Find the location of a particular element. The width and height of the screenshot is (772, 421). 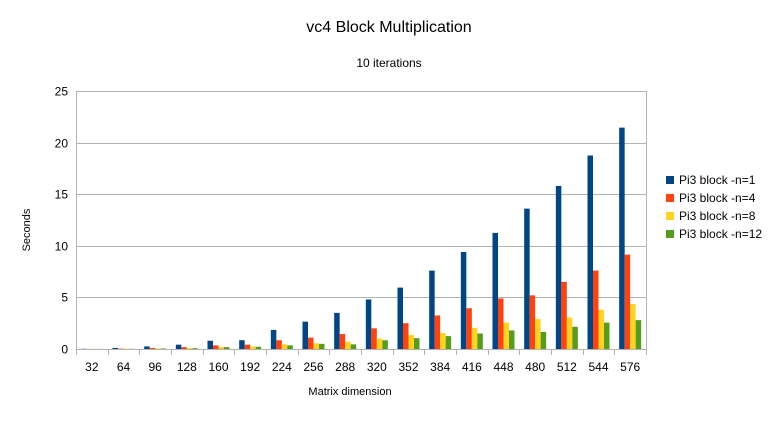

x-tick-label: 64 is located at coordinates (124, 367).